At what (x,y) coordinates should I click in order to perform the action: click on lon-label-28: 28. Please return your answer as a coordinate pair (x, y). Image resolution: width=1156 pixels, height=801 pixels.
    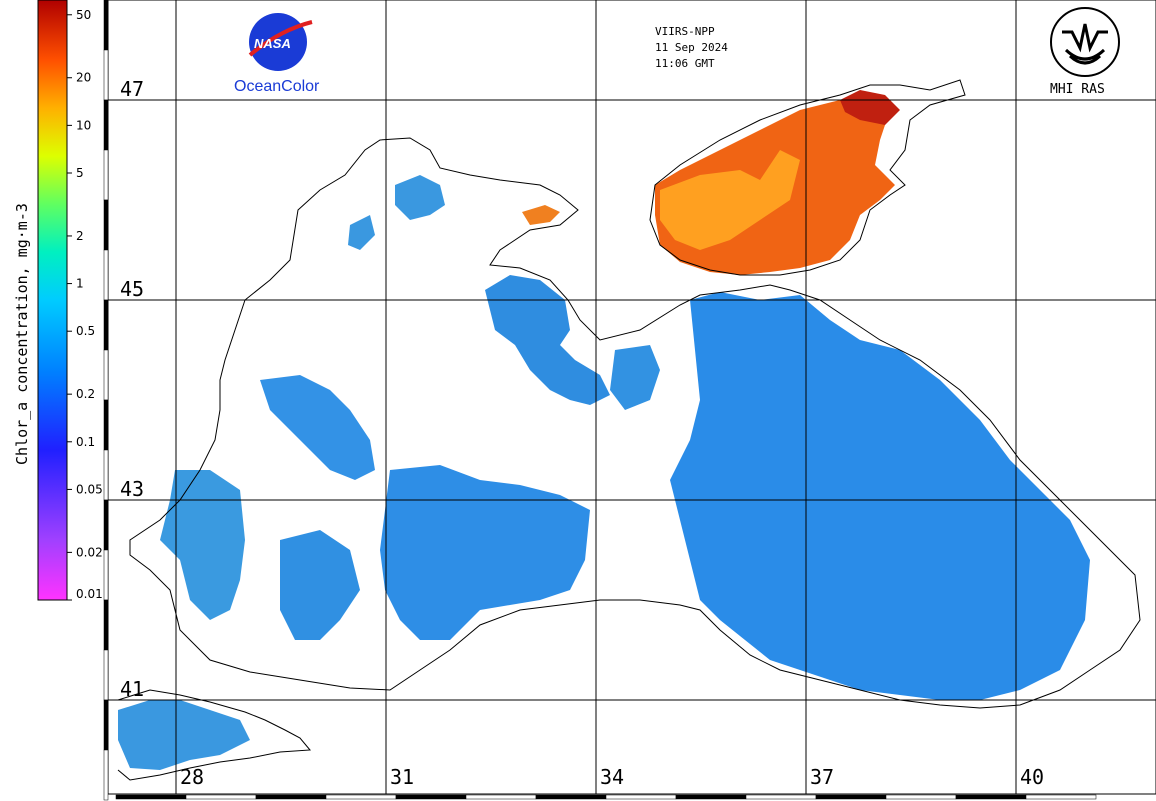
    Looking at the image, I should click on (192, 777).